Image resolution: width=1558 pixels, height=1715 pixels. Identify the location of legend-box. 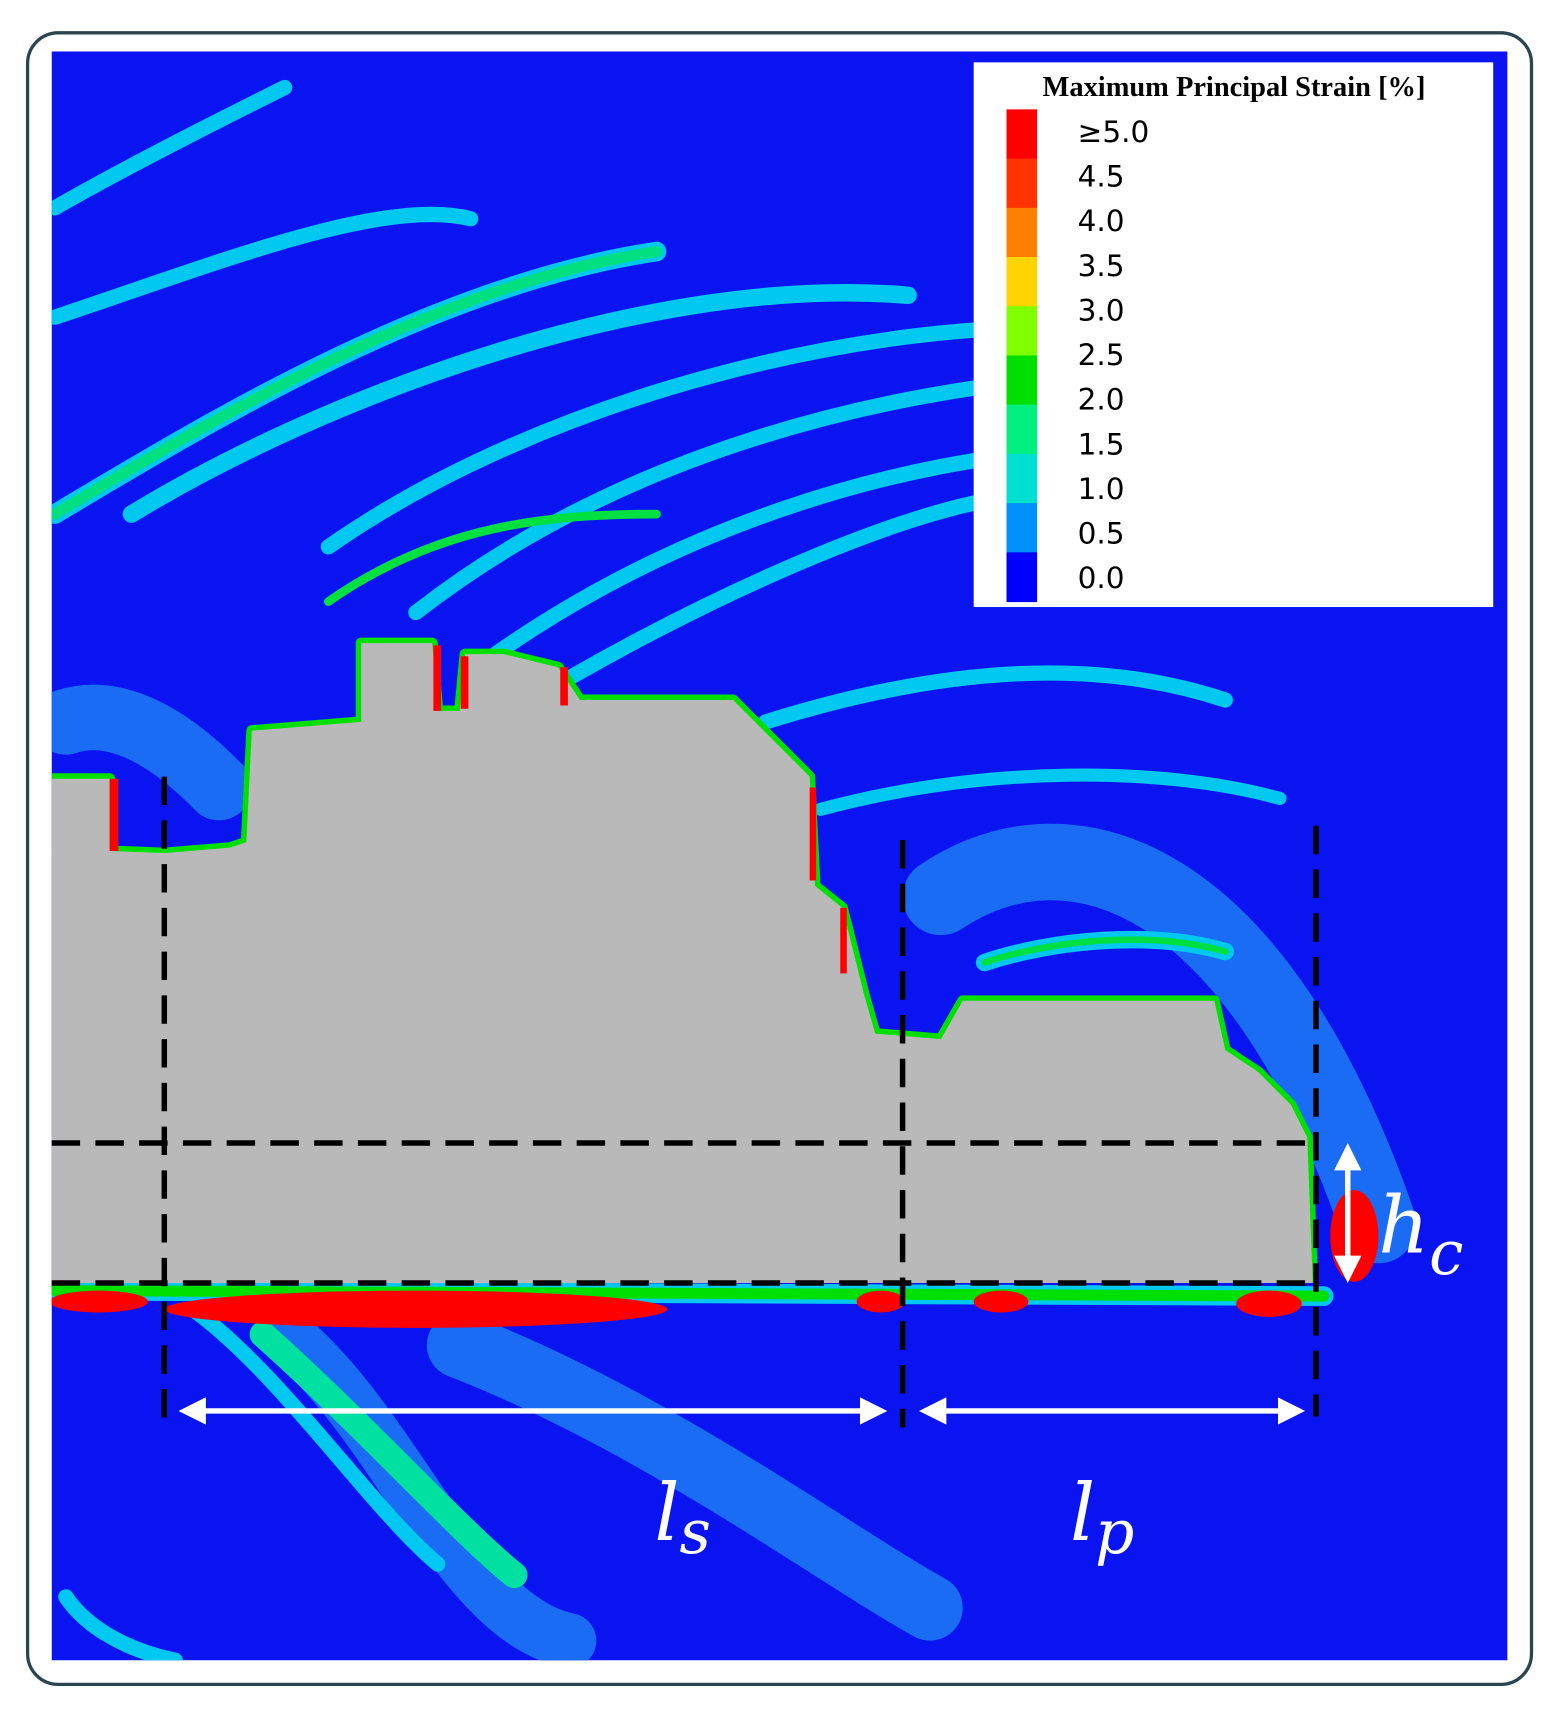
(1233, 335).